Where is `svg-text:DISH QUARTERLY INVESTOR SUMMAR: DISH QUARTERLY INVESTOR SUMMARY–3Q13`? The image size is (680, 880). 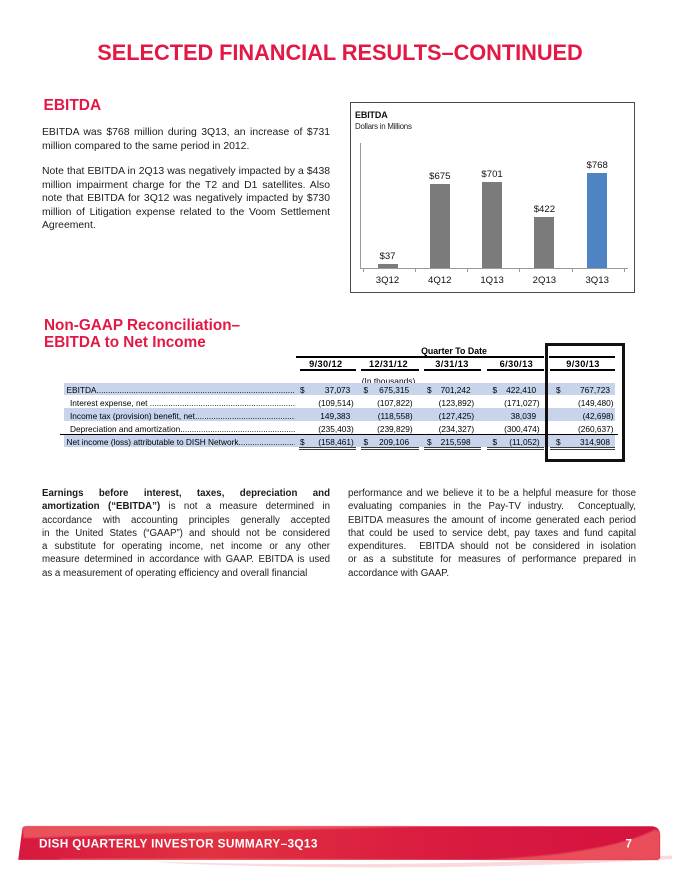
svg-text:DISH QUARTERLY INVESTOR SUMMAR: DISH QUARTERLY INVESTOR SUMMARY–3Q13 is located at coordinates (178, 844).